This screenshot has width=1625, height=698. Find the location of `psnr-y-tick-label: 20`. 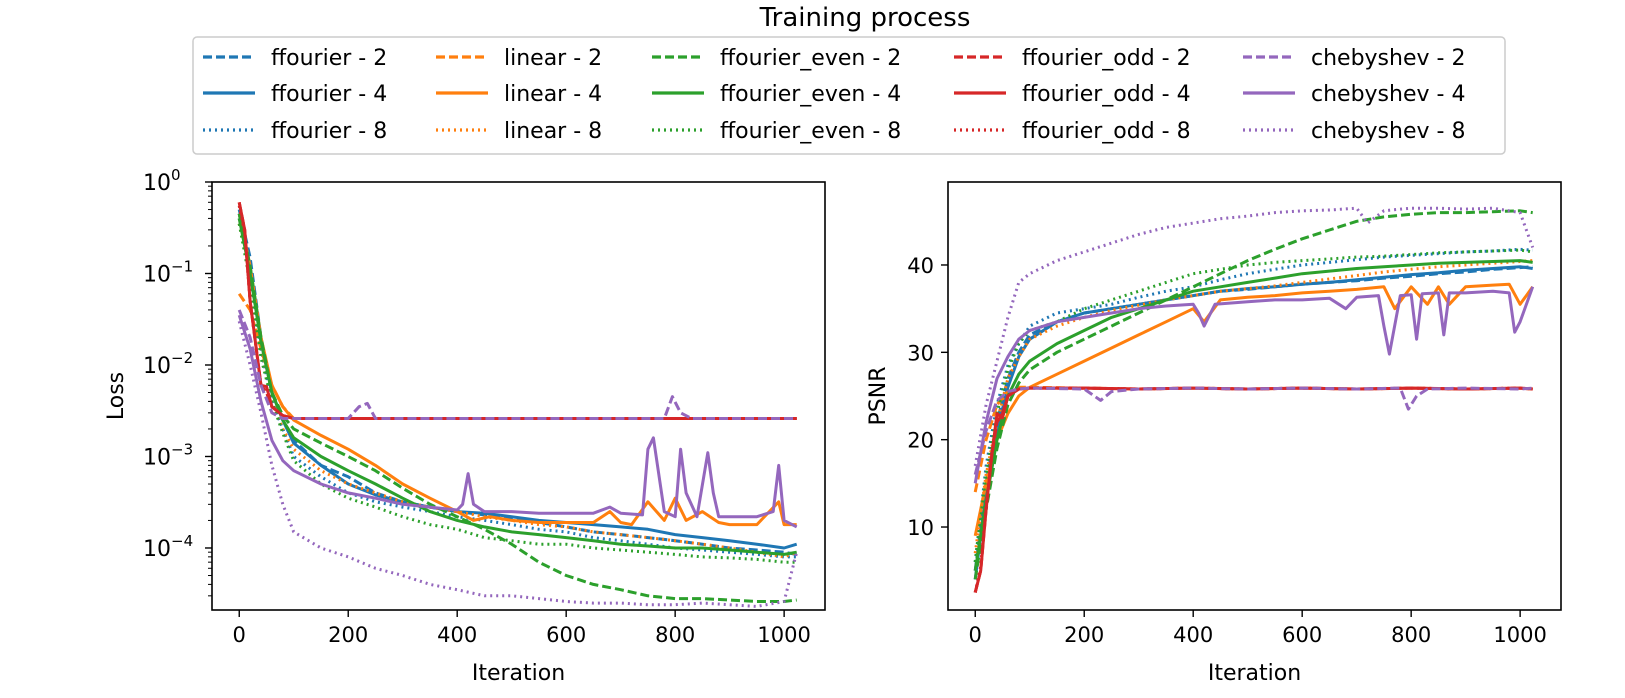

psnr-y-tick-label: 20 is located at coordinates (920, 441).